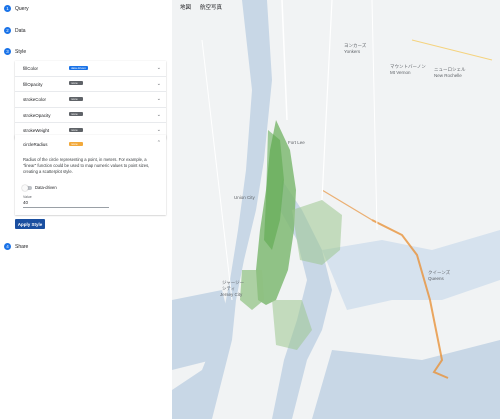 The image size is (500, 419). Describe the element at coordinates (296, 142) in the screenshot. I see `map-label-fort-lee: Fort Lee` at that location.